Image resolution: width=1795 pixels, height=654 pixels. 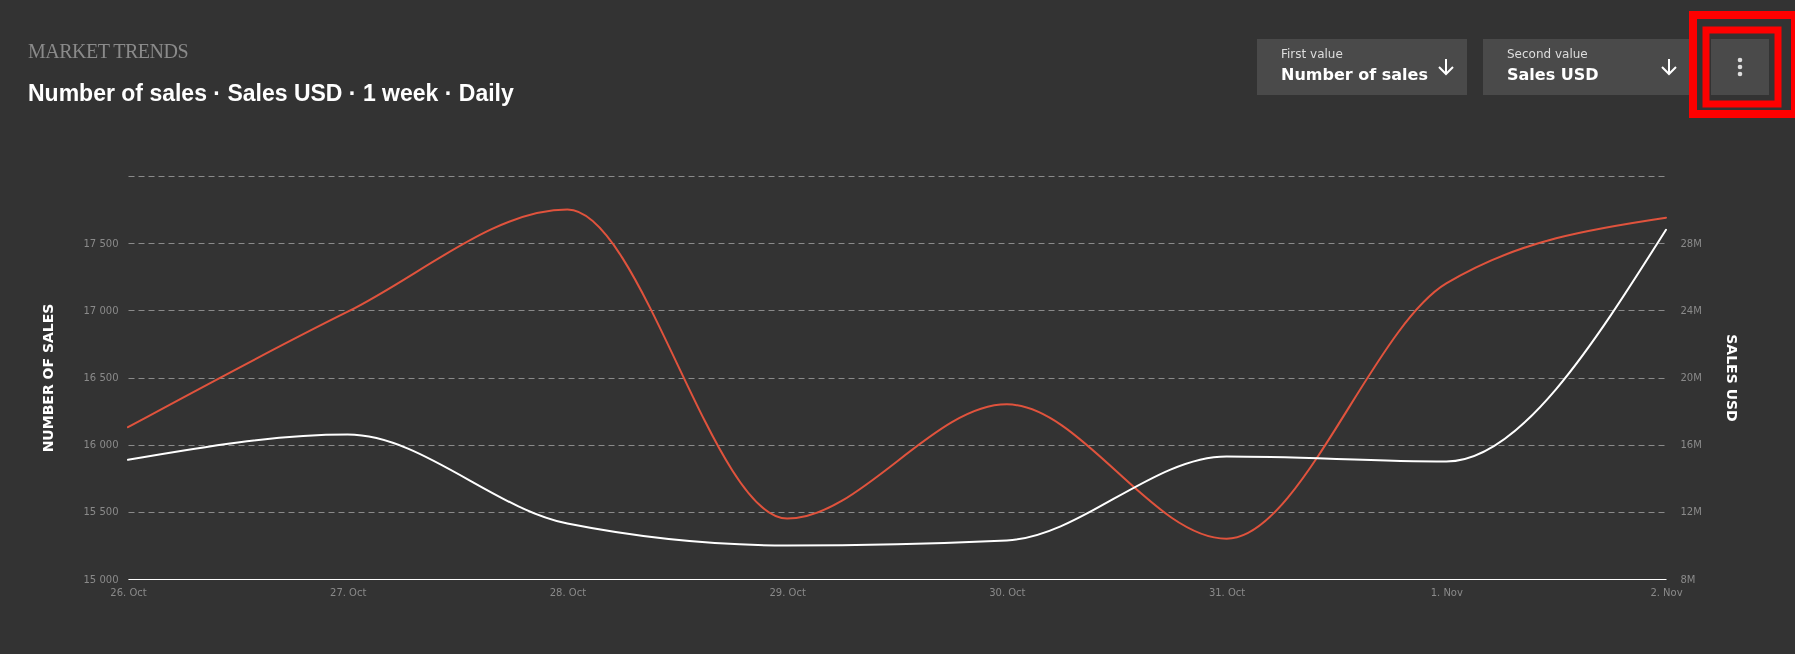 What do you see at coordinates (348, 592) in the screenshot?
I see `x-tick-label: 27. Oct` at bounding box center [348, 592].